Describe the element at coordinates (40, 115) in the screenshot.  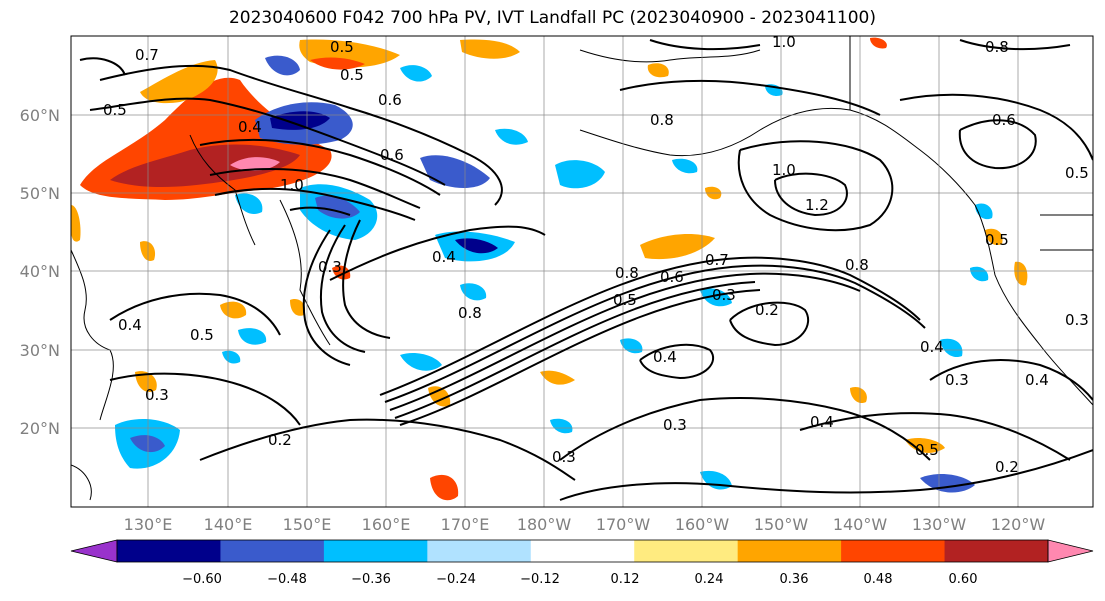
I see `lat-label: 60°N` at that location.